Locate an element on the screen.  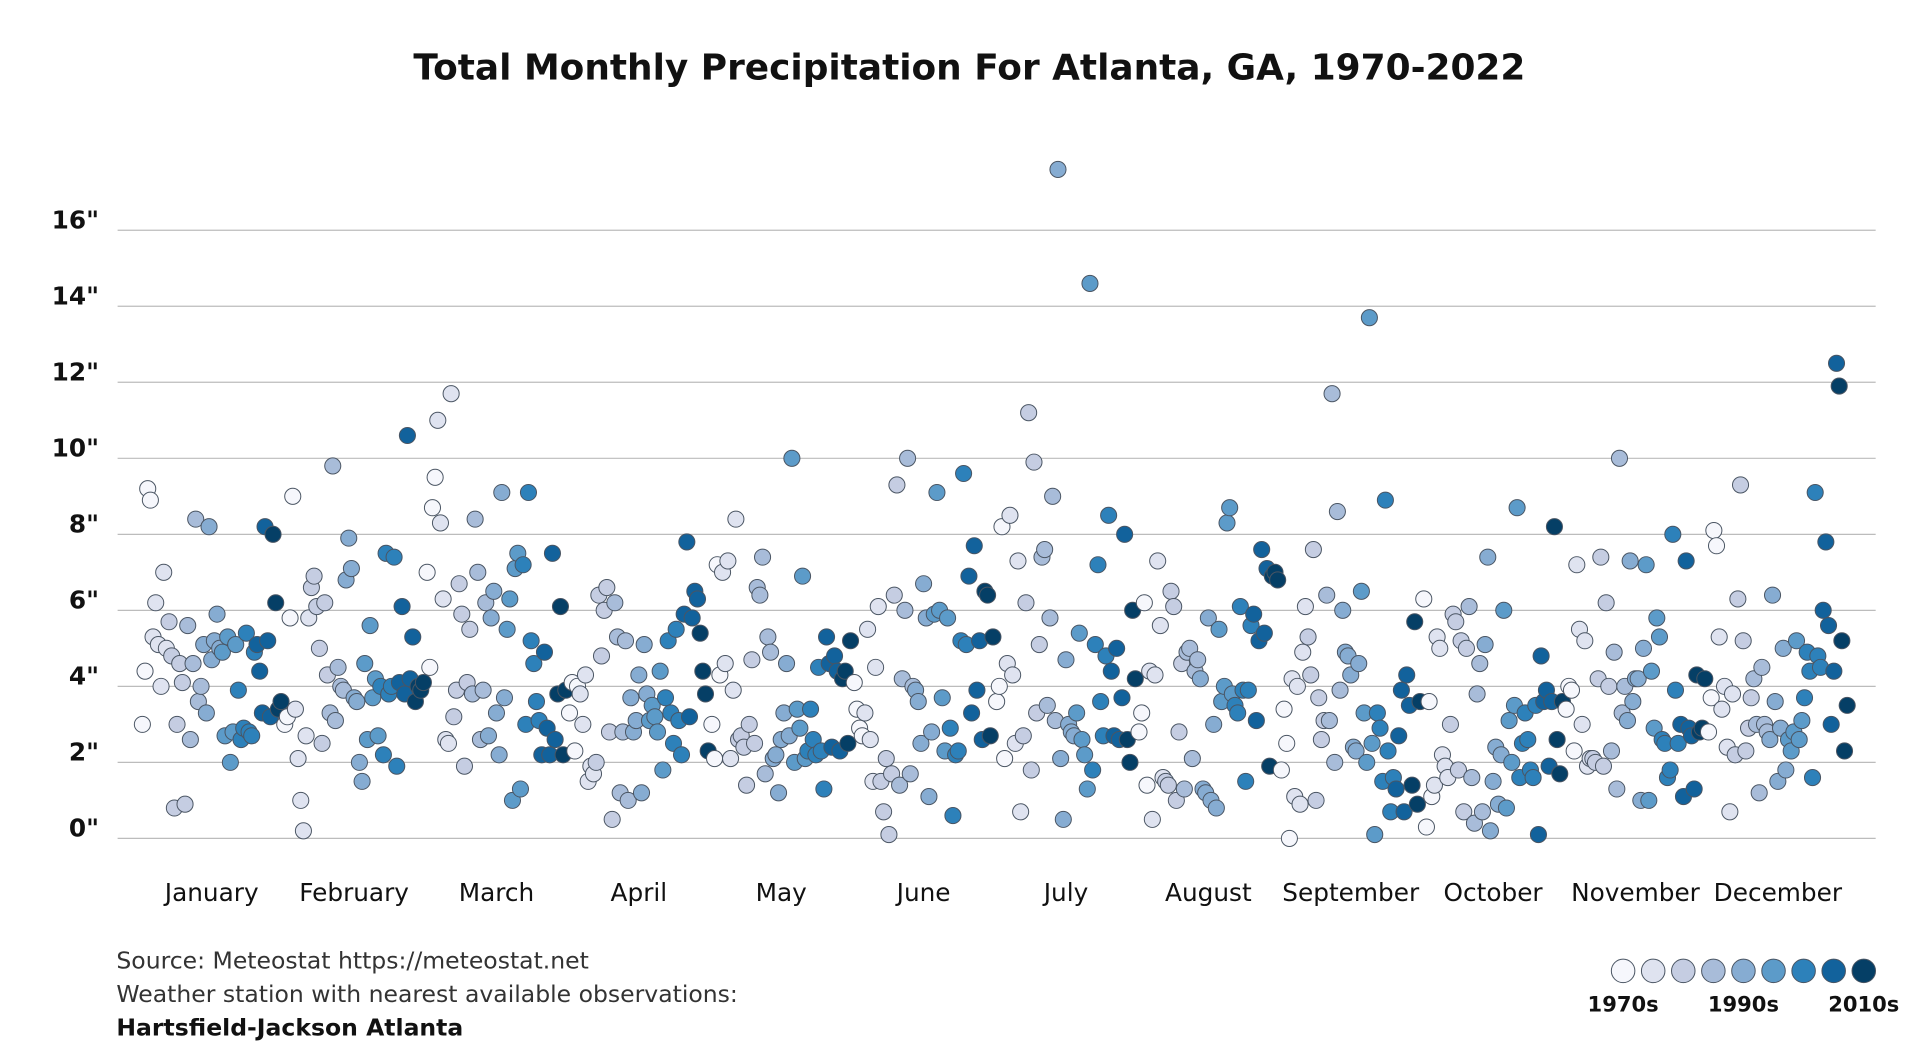
y-tick-label: 4" is located at coordinates (84, 676).